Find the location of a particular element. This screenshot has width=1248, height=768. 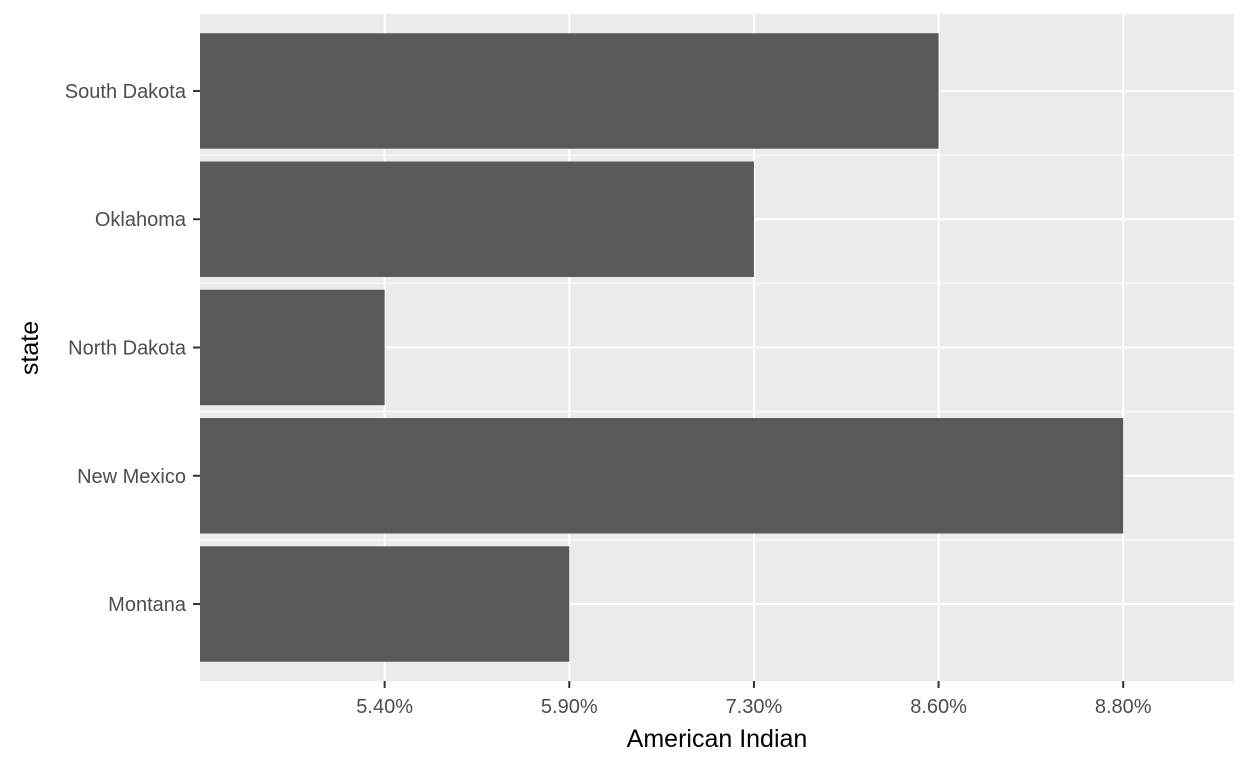

y-tick-label: South Dakota is located at coordinates (126, 92).